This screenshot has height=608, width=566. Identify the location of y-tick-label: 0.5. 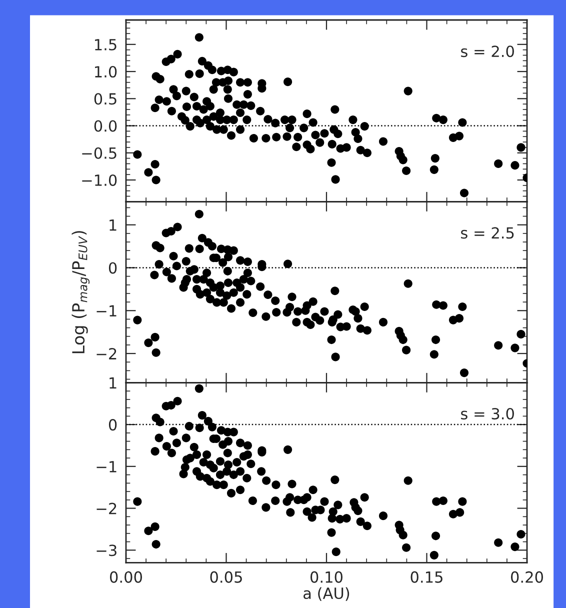
(105, 99).